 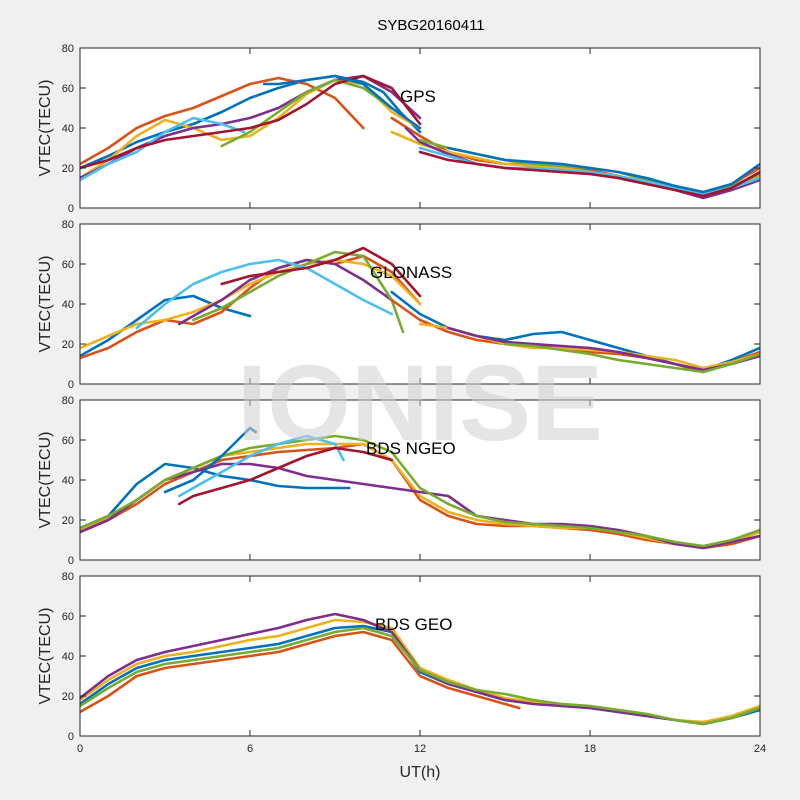 What do you see at coordinates (413, 624) in the screenshot?
I see `panel-title: BDS GEO` at bounding box center [413, 624].